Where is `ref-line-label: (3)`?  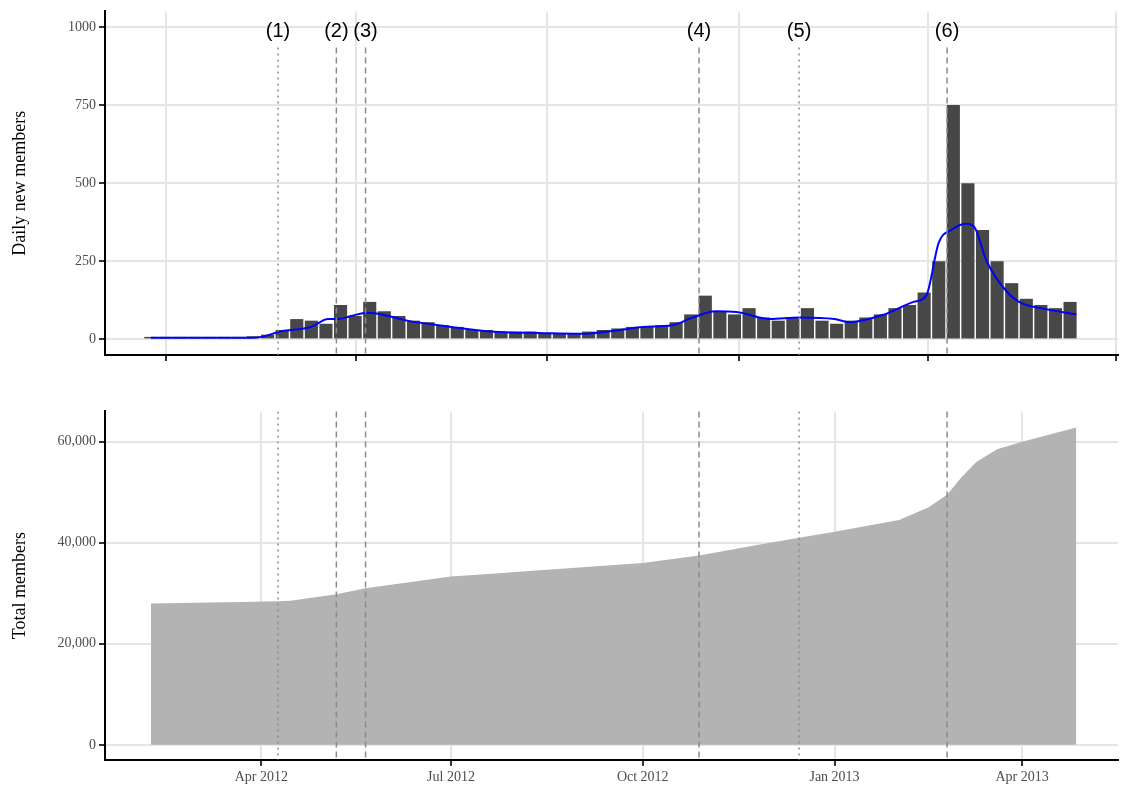 ref-line-label: (3) is located at coordinates (365, 29).